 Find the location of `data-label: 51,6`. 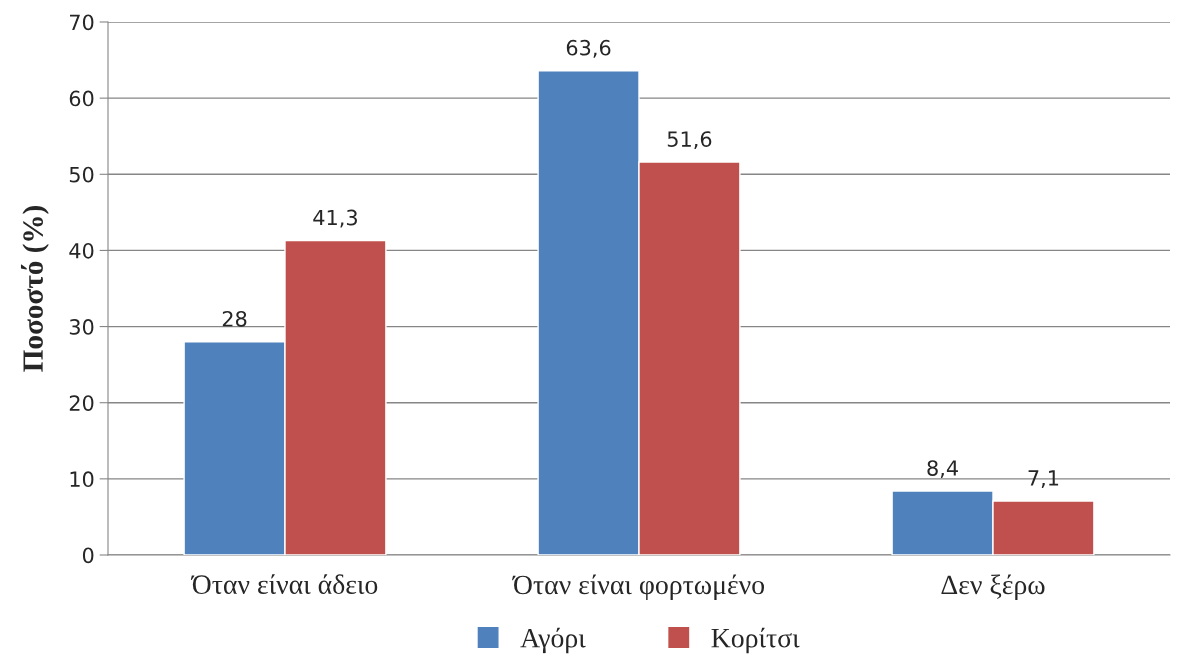

data-label: 51,6 is located at coordinates (689, 140).